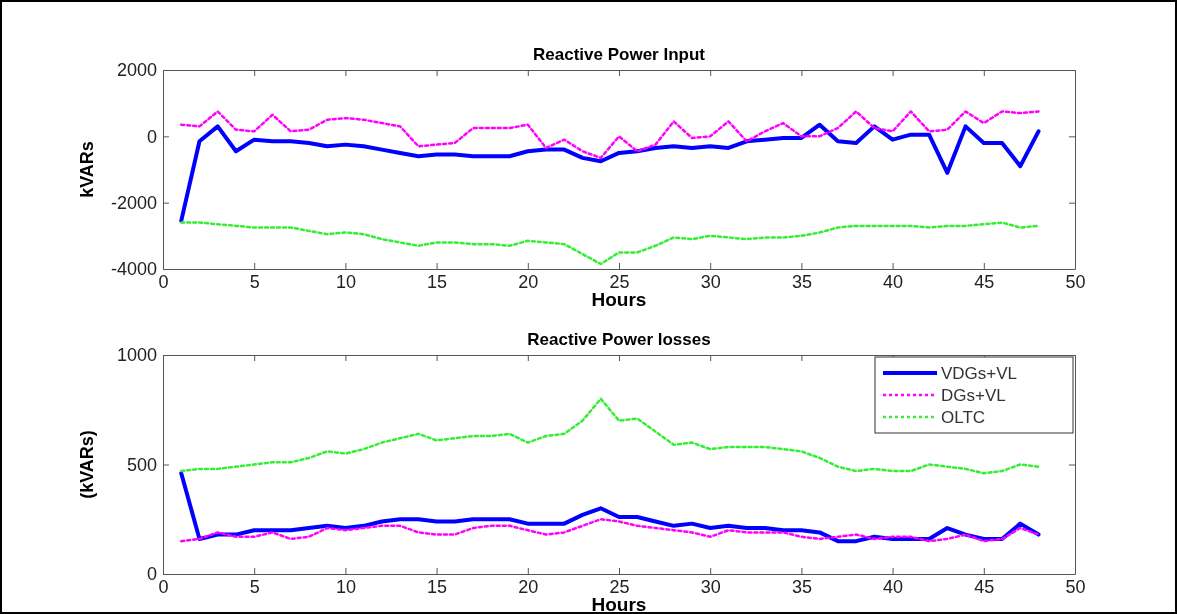 The height and width of the screenshot is (614, 1177). Describe the element at coordinates (619, 54) in the screenshot. I see `chart-title: Reactive Power Input` at that location.